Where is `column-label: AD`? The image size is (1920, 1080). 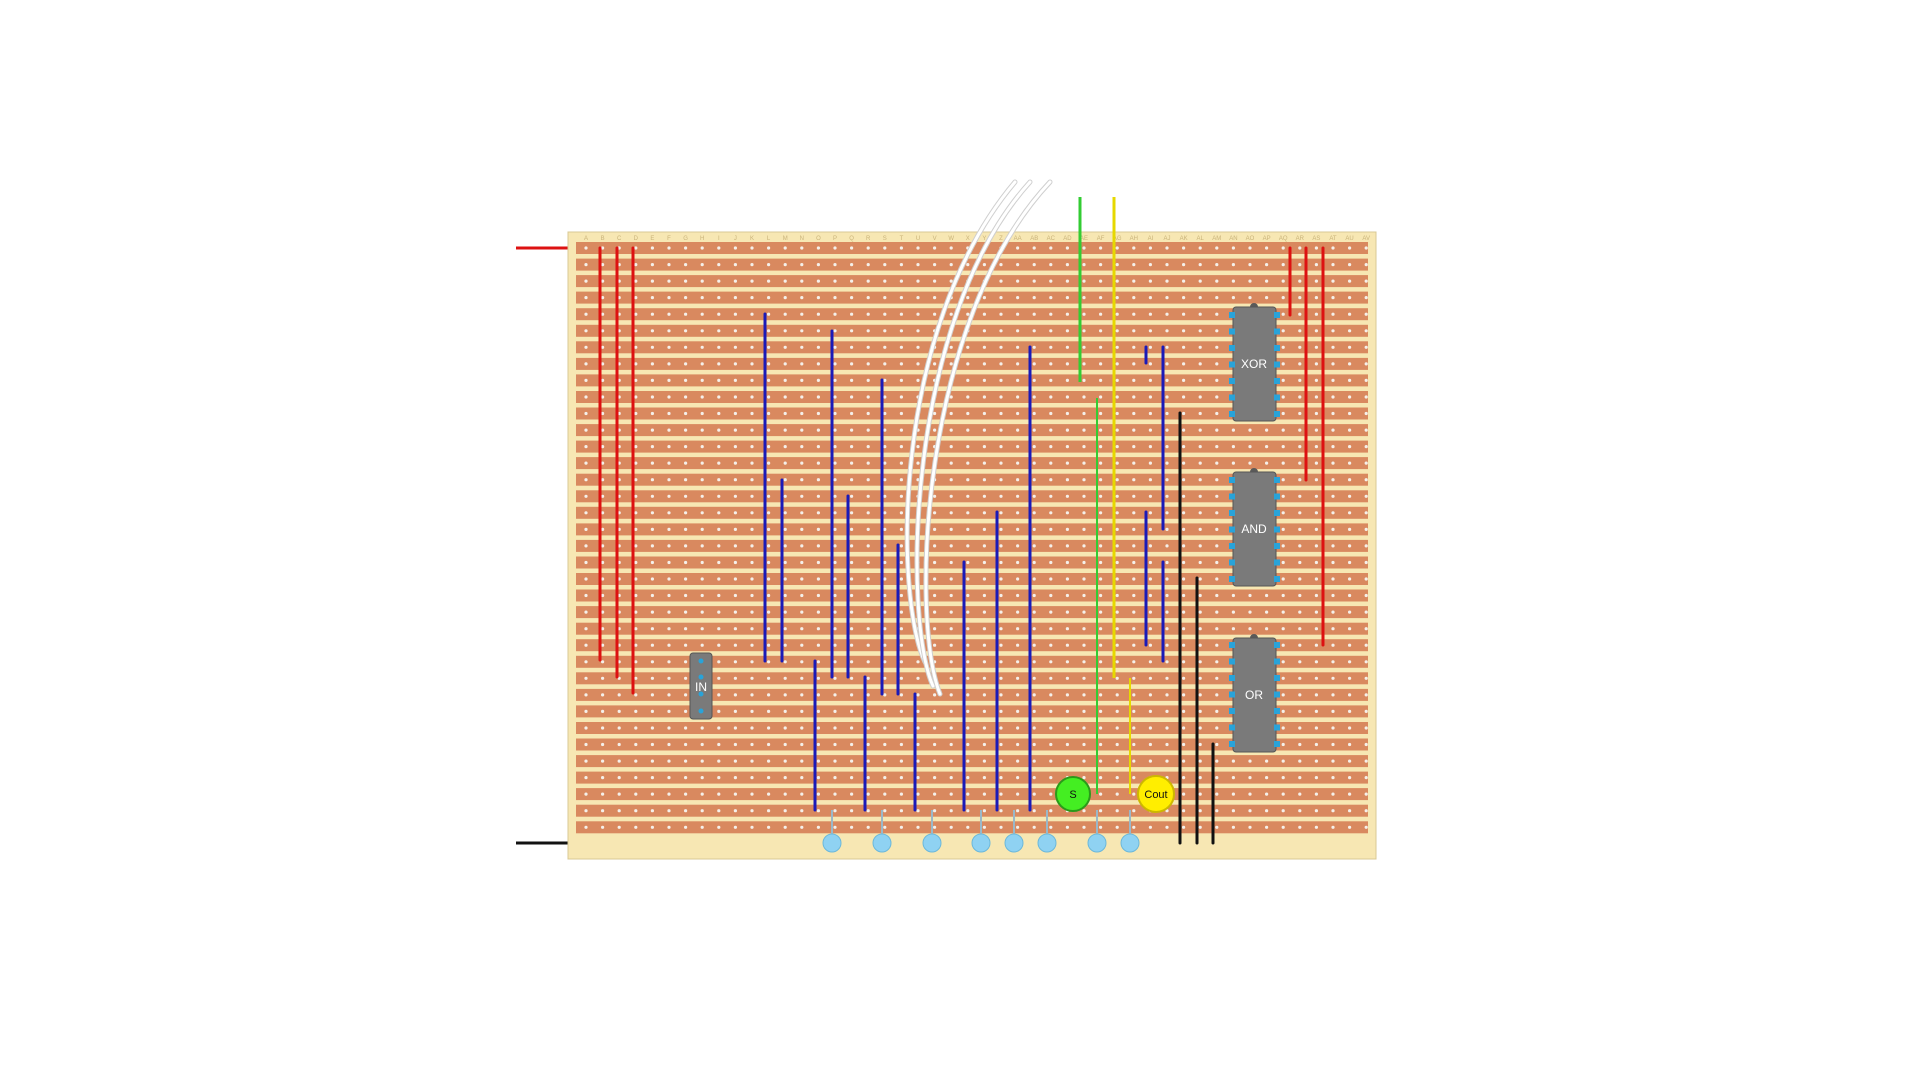 column-label: AD is located at coordinates (1067, 239).